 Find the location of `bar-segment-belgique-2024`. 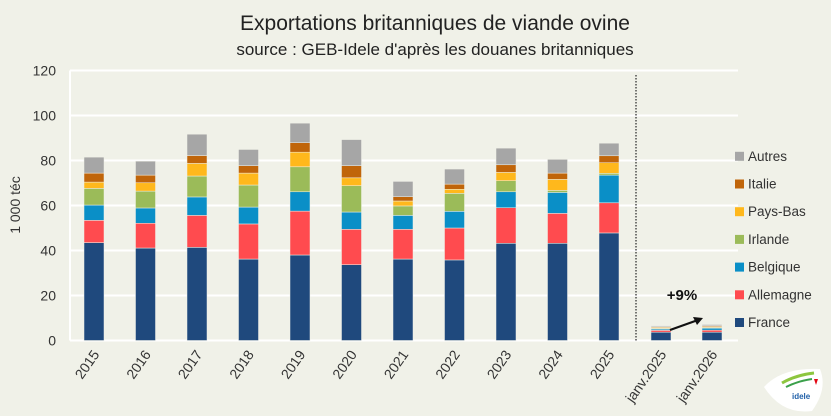

bar-segment-belgique-2024 is located at coordinates (557, 203).